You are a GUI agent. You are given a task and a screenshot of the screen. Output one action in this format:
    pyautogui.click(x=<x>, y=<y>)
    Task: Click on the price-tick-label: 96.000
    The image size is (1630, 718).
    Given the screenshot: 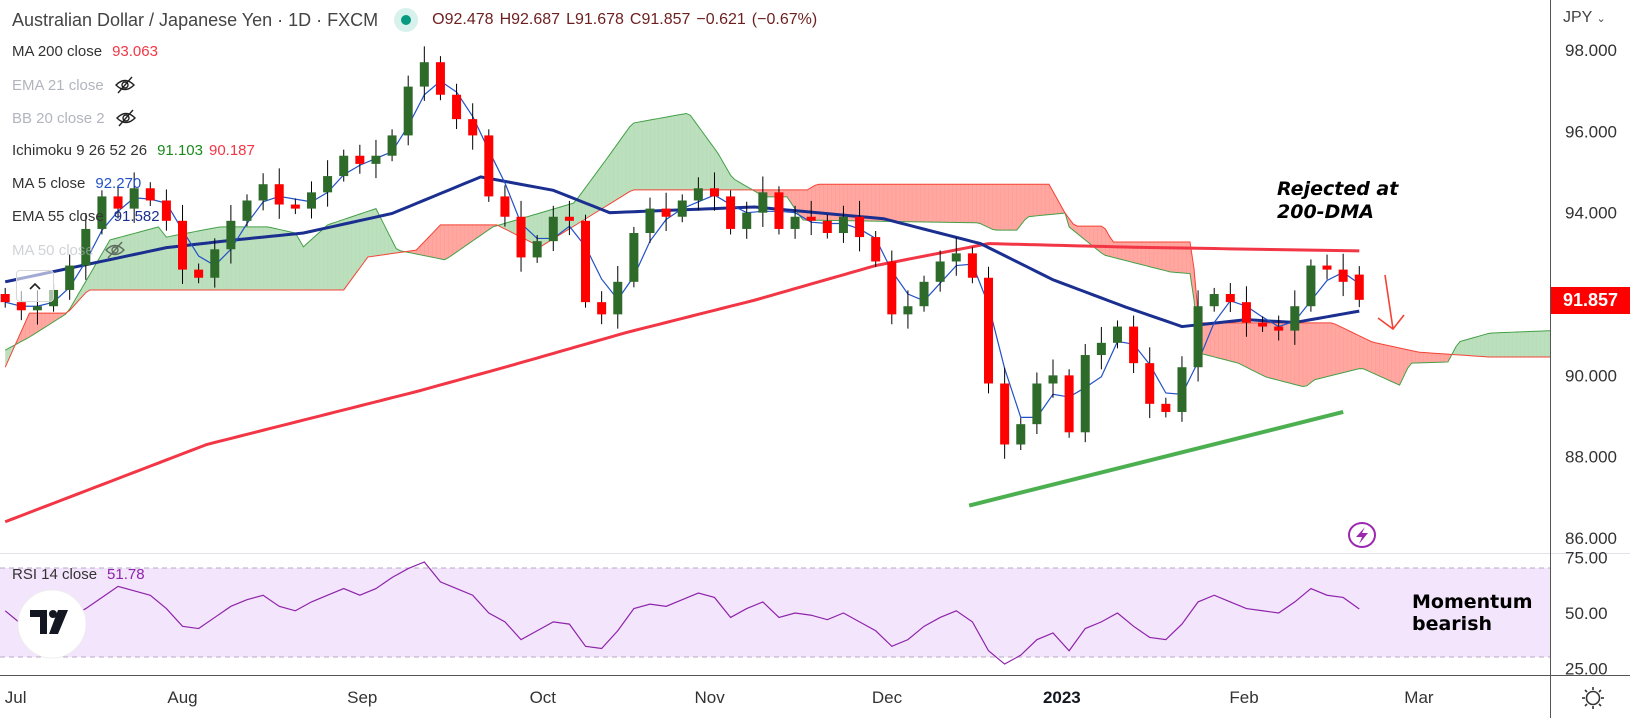 What is the action you would take?
    pyautogui.click(x=1591, y=131)
    